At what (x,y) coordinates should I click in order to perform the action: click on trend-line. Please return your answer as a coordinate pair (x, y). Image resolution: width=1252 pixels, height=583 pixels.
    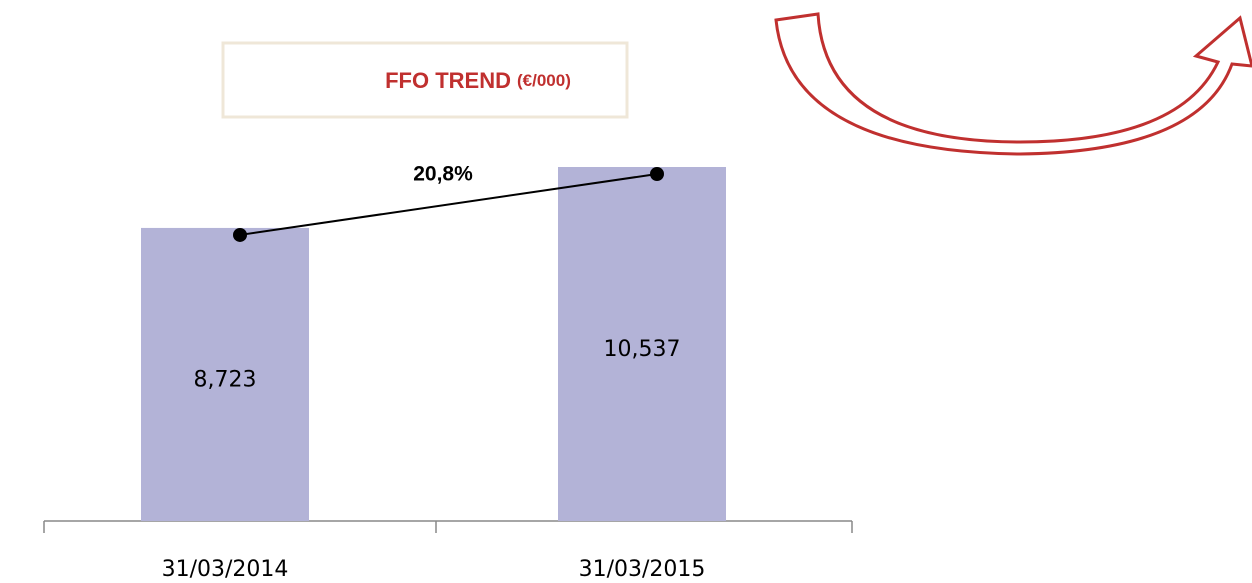
    Looking at the image, I should click on (448, 204).